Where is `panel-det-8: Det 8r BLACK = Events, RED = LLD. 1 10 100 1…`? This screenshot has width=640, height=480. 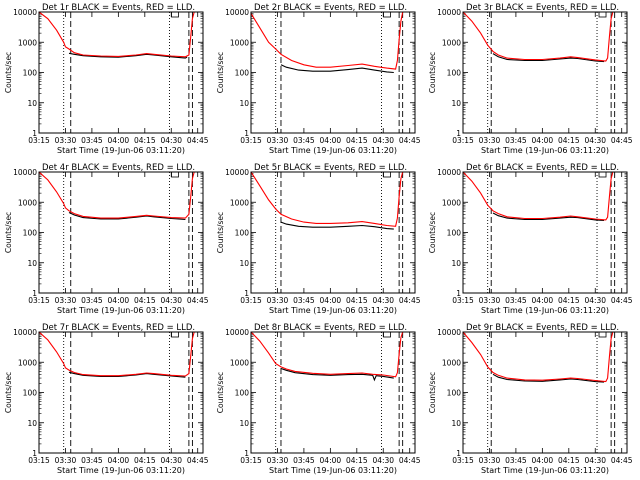
panel-det-8: Det 8r BLACK = Events, RED = LLD. 1 10 100 1… is located at coordinates (318, 399).